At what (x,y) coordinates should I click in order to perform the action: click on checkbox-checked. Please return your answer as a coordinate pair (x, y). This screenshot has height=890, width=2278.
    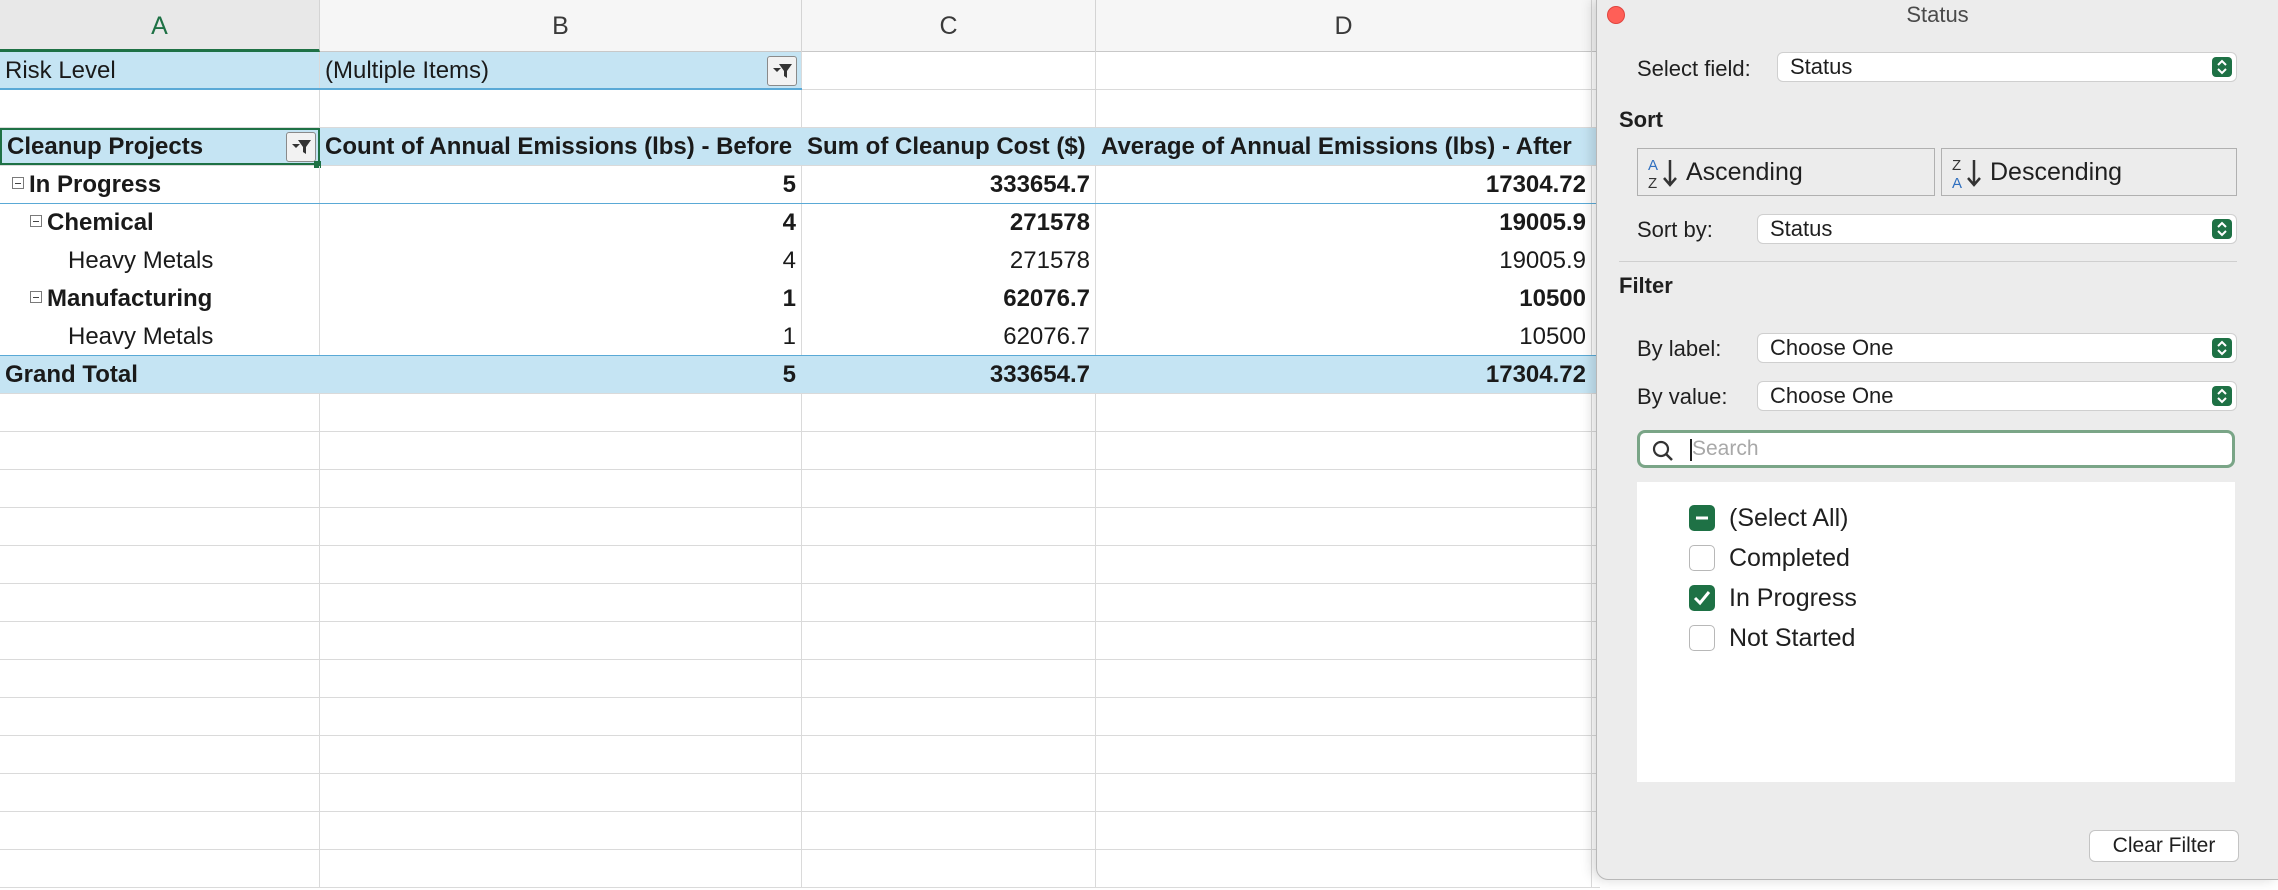
    Looking at the image, I should click on (1702, 598).